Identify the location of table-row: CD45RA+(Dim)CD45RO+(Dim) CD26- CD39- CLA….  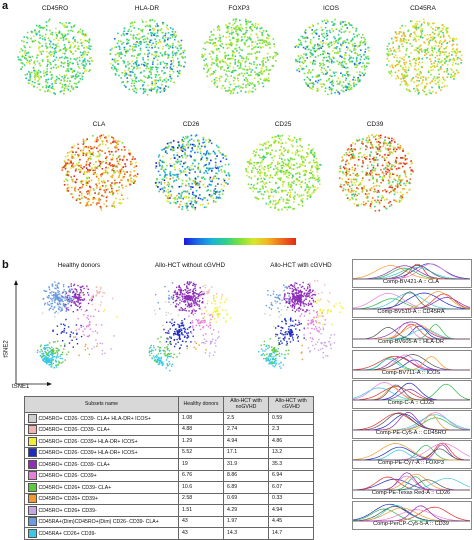
(169, 522).